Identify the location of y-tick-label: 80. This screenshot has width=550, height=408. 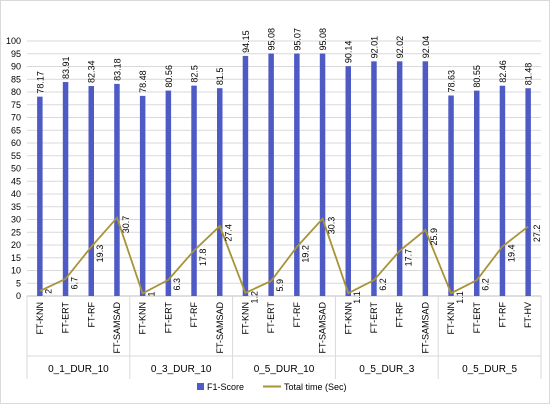
(16, 92).